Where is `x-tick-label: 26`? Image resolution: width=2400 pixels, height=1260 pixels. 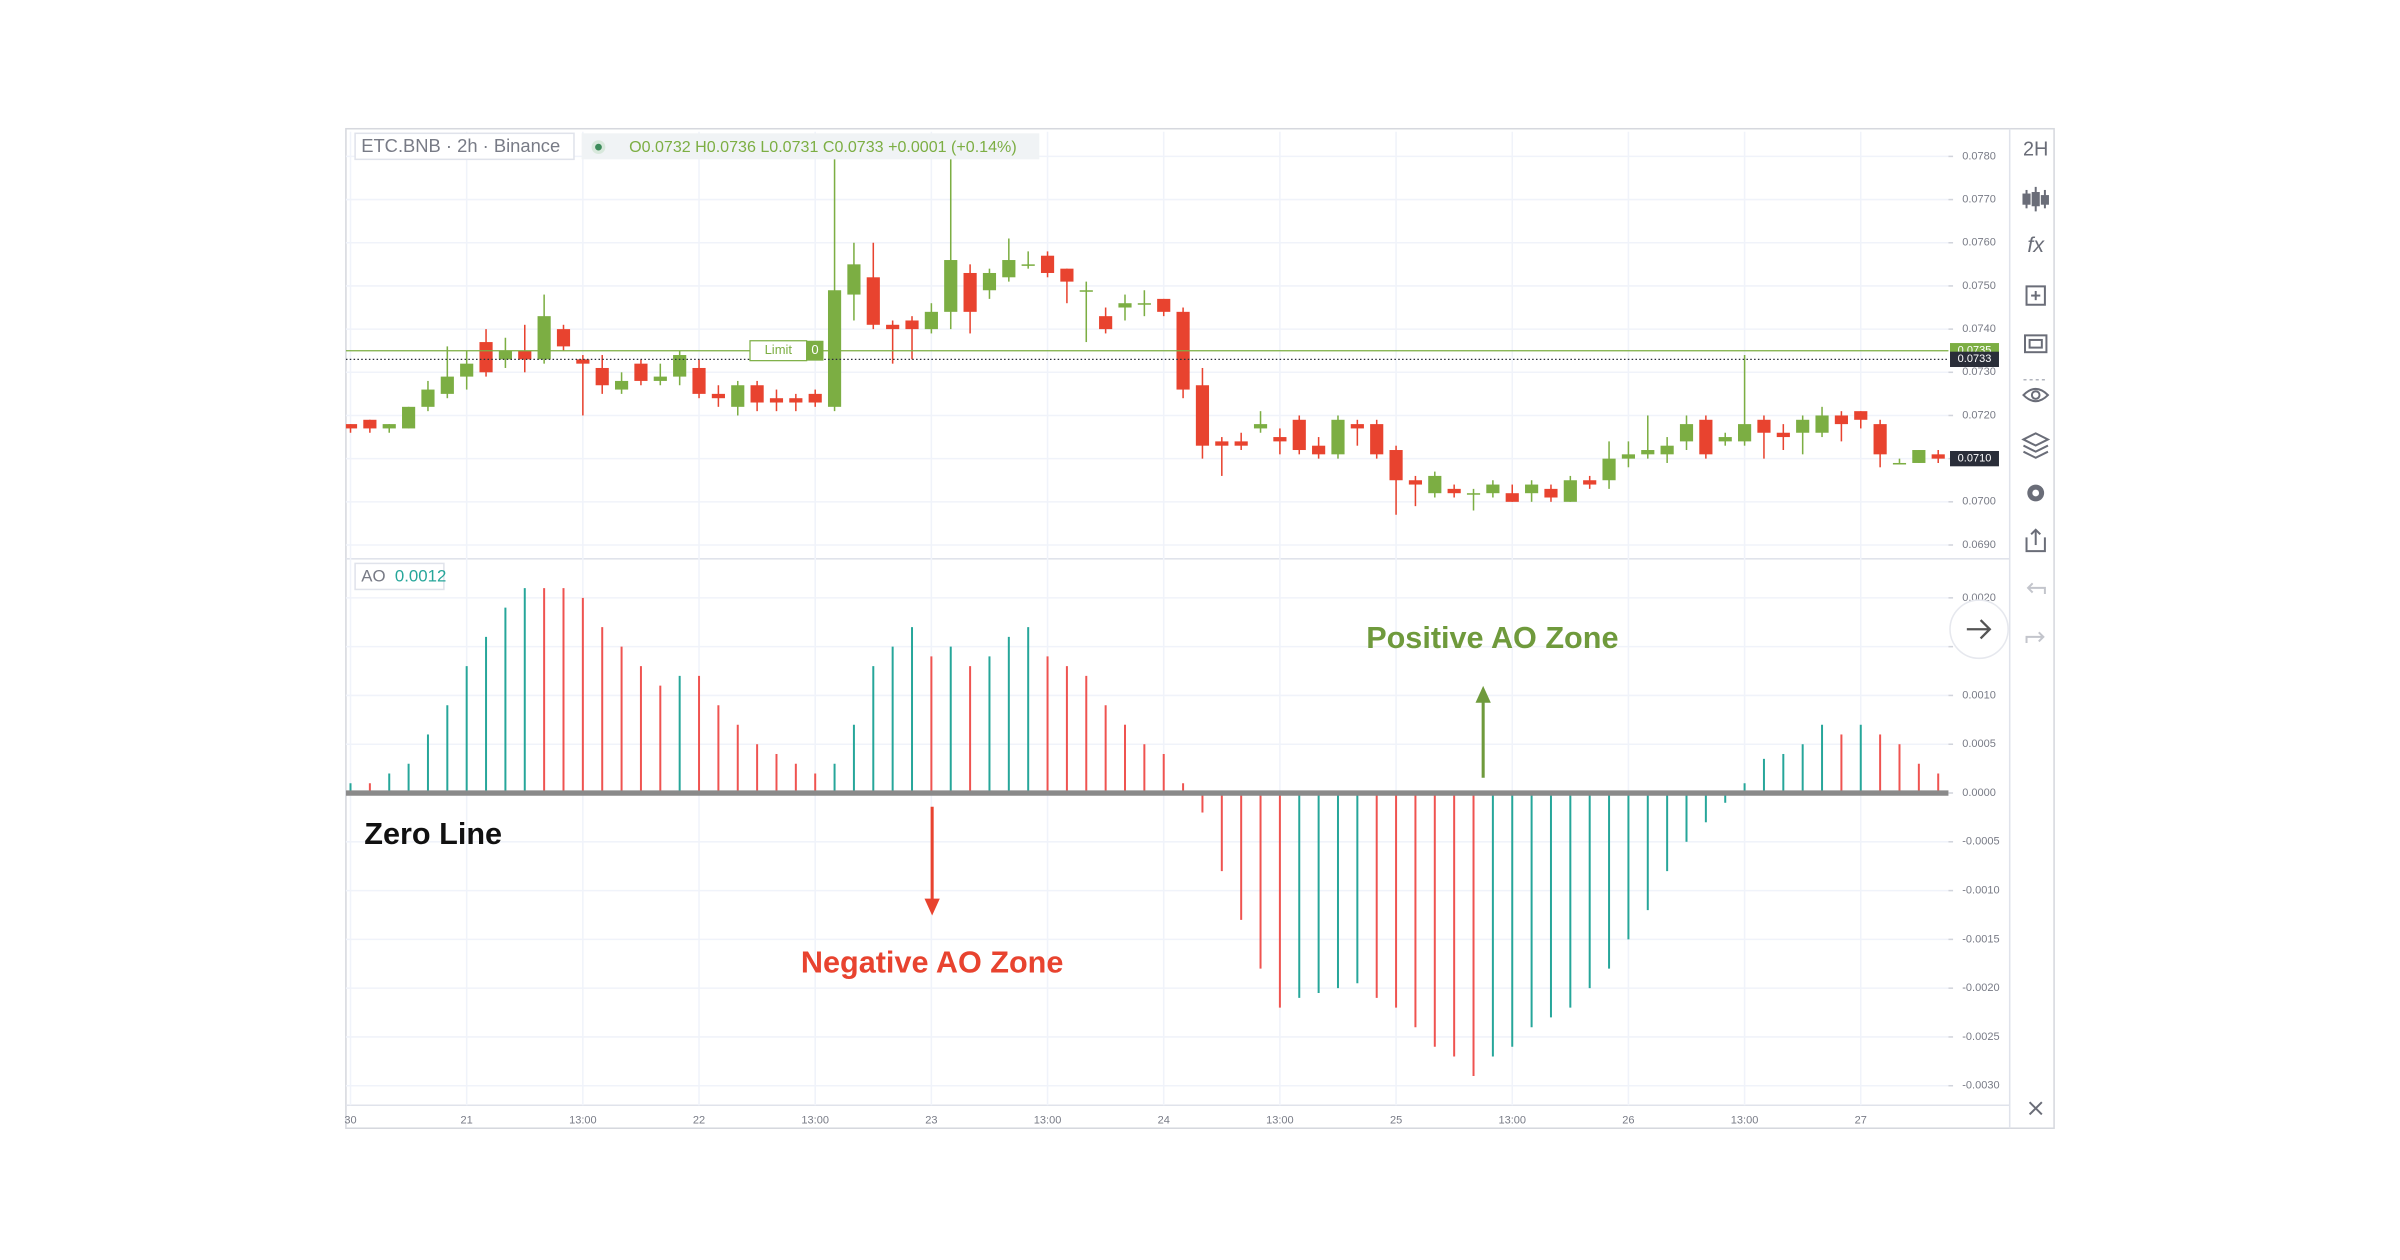
x-tick-label: 26 is located at coordinates (1628, 1120).